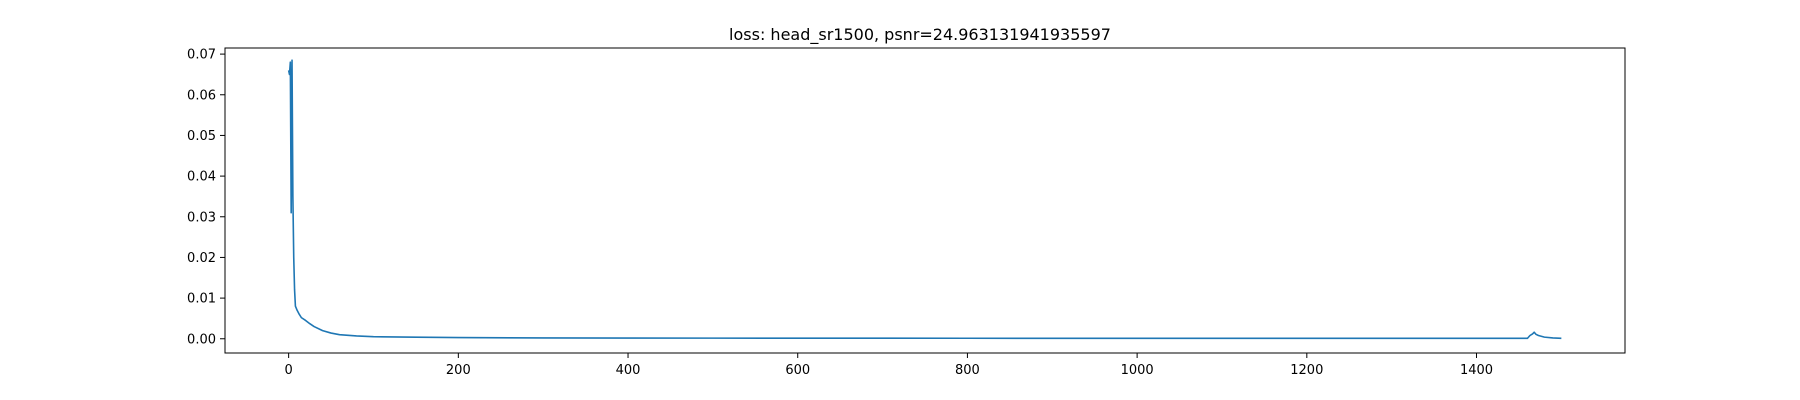 Image resolution: width=1800 pixels, height=400 pixels. What do you see at coordinates (967, 370) in the screenshot?
I see `x-tick-label: 800` at bounding box center [967, 370].